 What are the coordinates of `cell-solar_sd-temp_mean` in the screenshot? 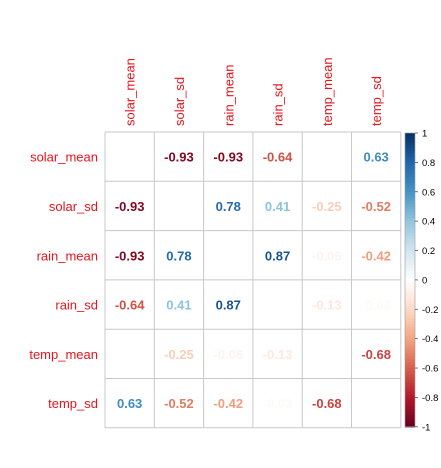 It's located at (327, 206).